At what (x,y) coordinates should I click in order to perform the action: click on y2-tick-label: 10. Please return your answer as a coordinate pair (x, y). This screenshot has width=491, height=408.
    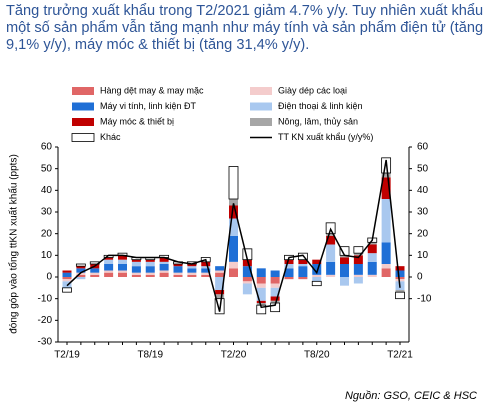
    Looking at the image, I should click on (423, 255).